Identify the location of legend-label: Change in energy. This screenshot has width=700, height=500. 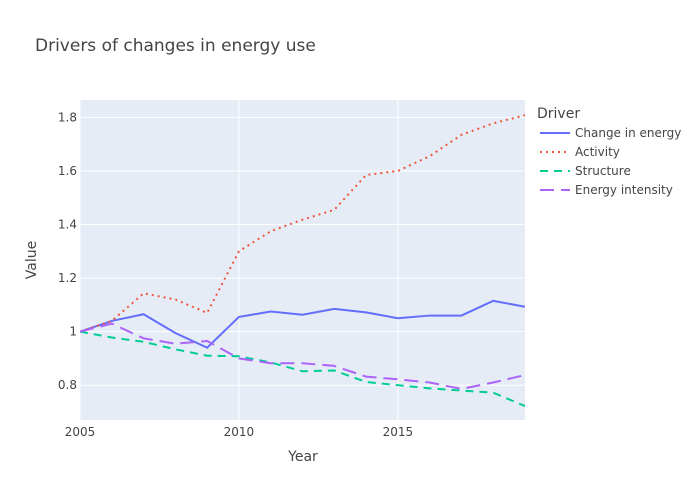
(628, 133).